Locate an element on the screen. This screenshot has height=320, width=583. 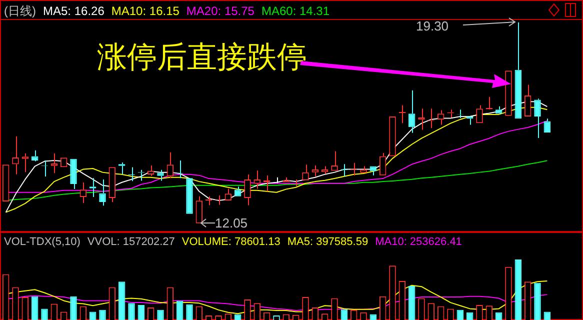
text: MA10: 253626.41 is located at coordinates (418, 242).